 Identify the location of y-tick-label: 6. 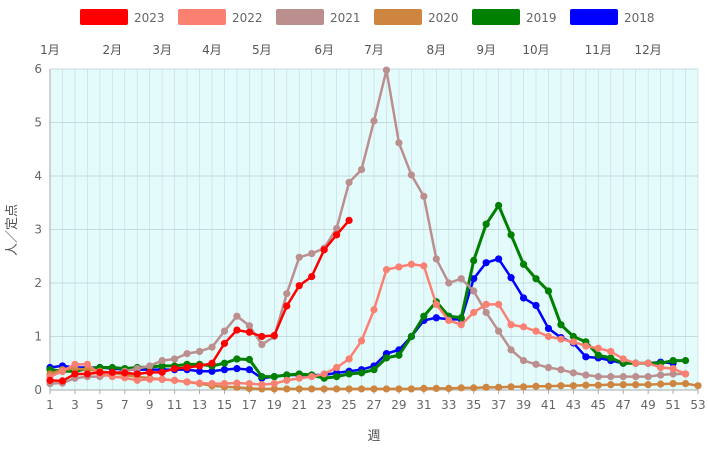
(38, 69).